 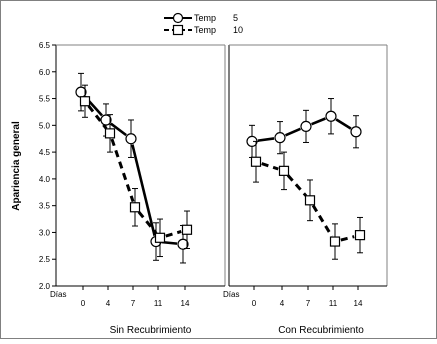 I want to click on panel-label: Con Recubrimiento, so click(x=321, y=330).